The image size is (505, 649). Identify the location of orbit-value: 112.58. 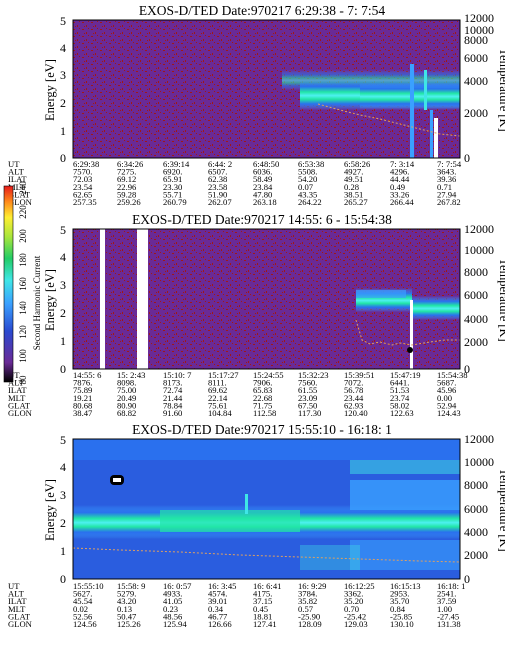
(264, 413).